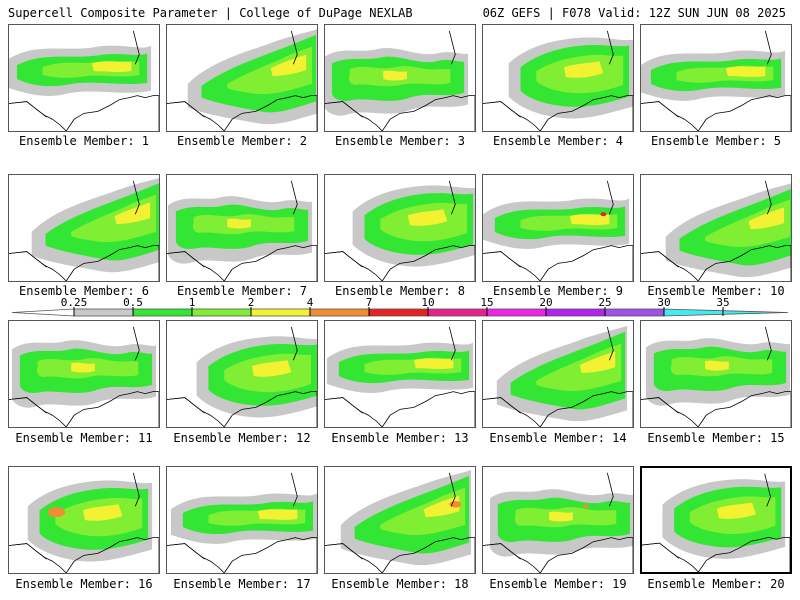  Describe the element at coordinates (43, 312) in the screenshot. I see `colorbar-below-arrow` at that location.